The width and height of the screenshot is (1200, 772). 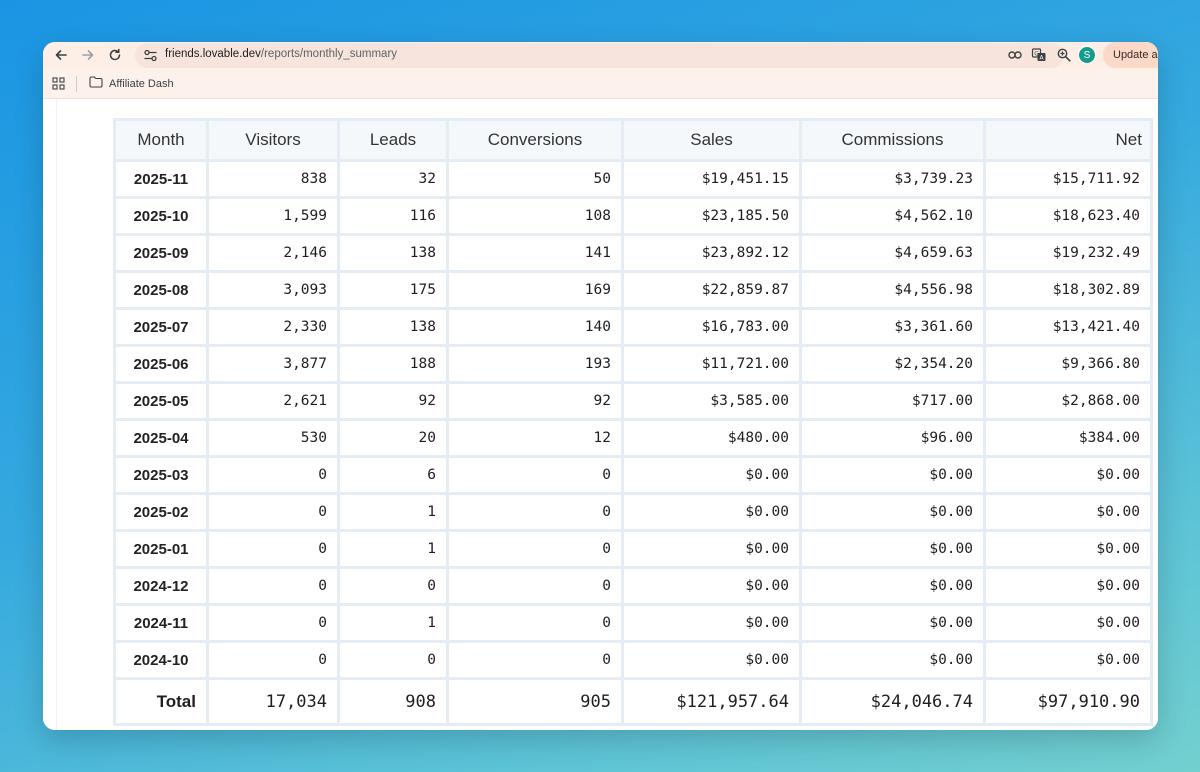 What do you see at coordinates (393, 216) in the screenshot?
I see `cell-leads: 116` at bounding box center [393, 216].